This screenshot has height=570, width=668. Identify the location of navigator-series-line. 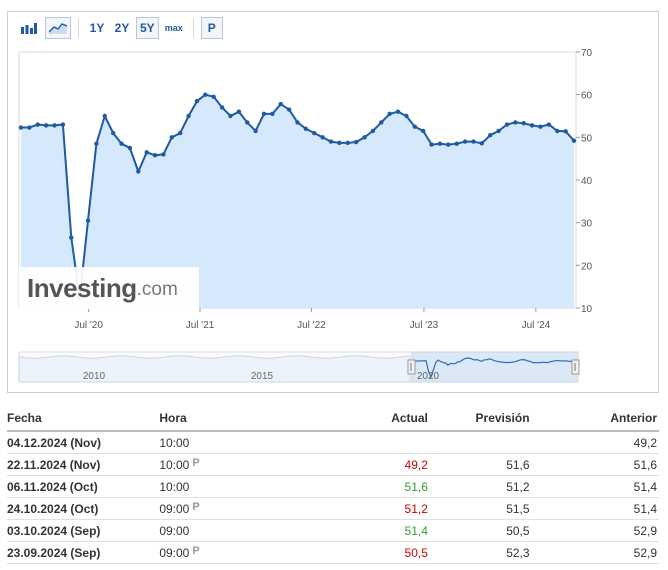
(494, 368).